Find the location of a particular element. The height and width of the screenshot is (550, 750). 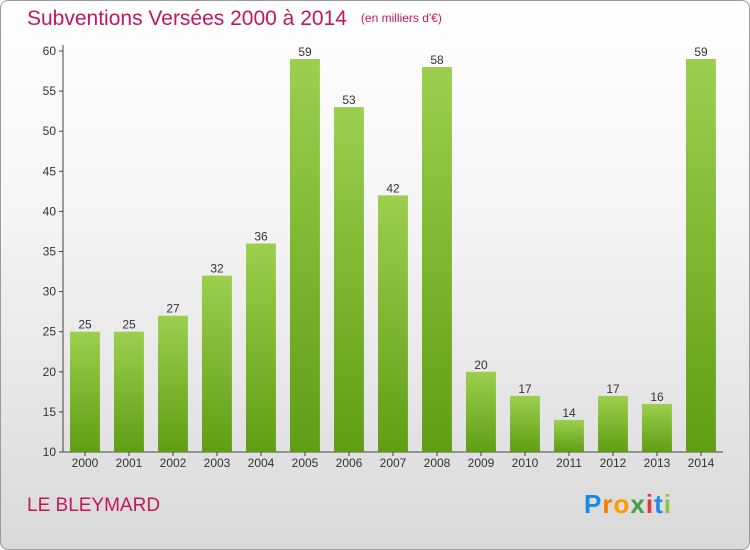

bar-2001 is located at coordinates (129, 391).